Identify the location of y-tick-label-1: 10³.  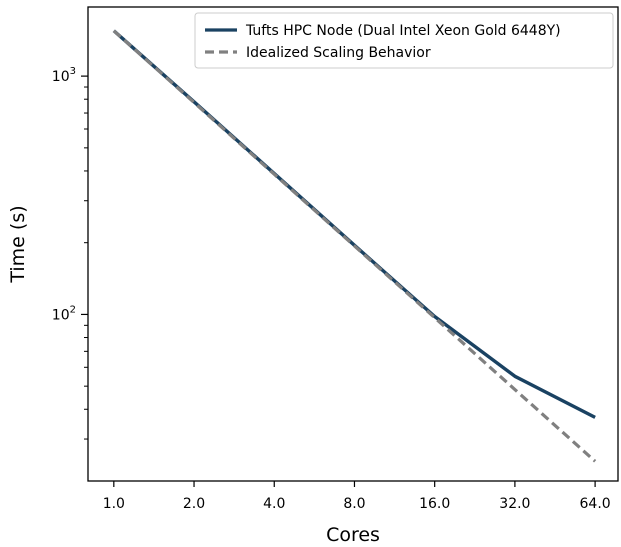
(64, 75).